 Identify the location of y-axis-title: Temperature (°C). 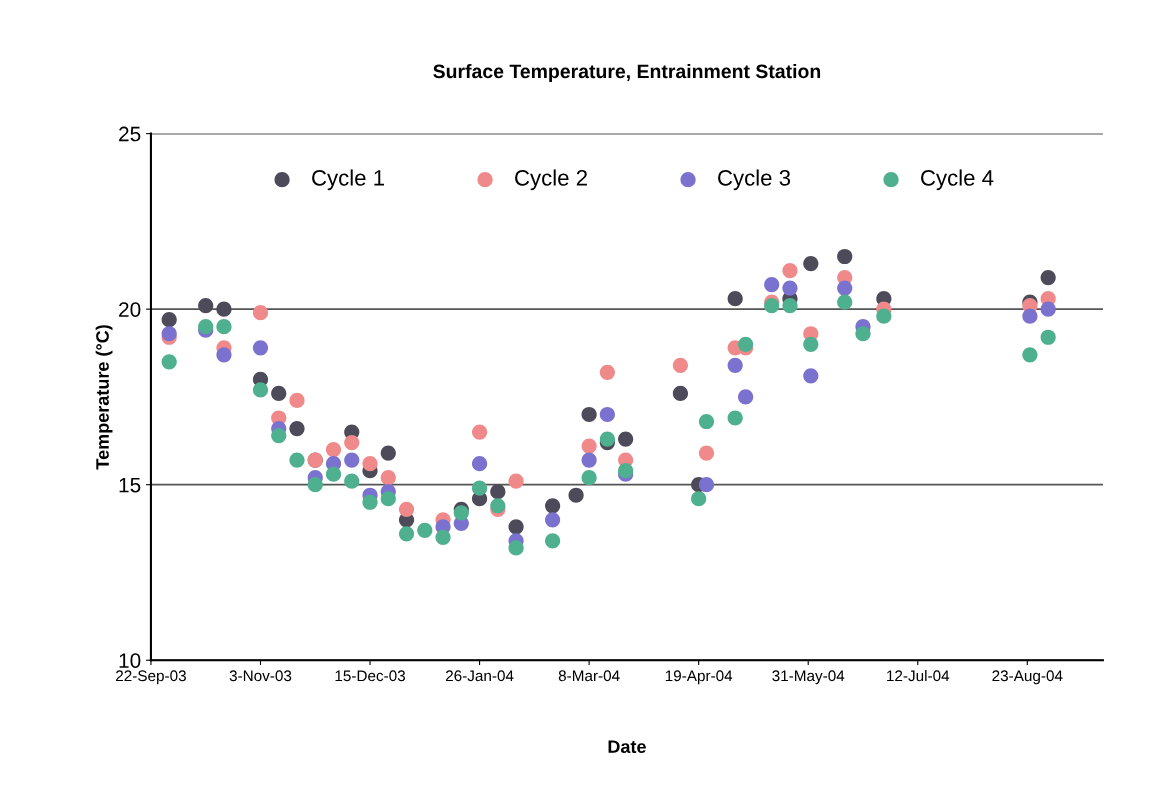
(104, 397).